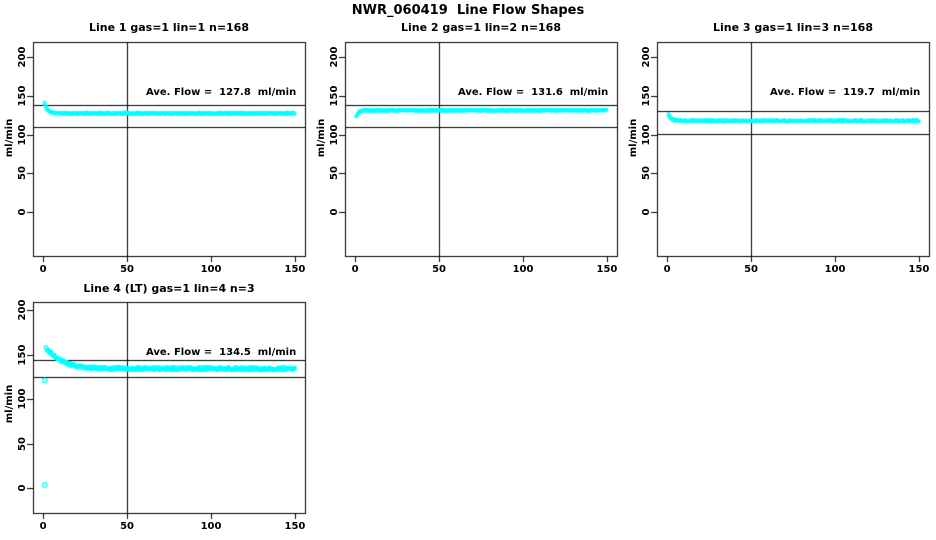 Image resolution: width=936 pixels, height=540 pixels. Describe the element at coordinates (845, 92) in the screenshot. I see `panel-3-avg-flow-label: Ave. Flow = 119.7 ml/min` at that location.